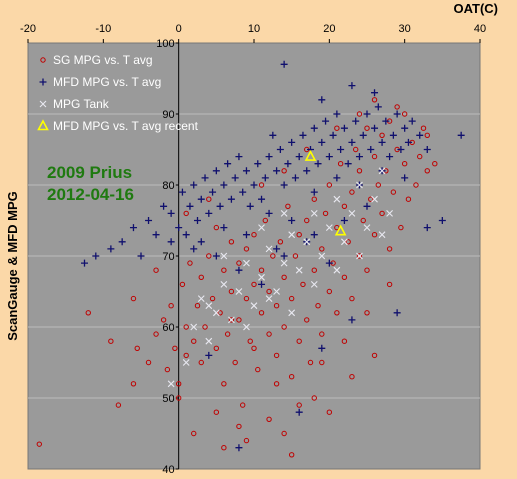 The height and width of the screenshot is (479, 517). What do you see at coordinates (107, 82) in the screenshot?
I see `legend-label: MFD MPG vs. T avg` at bounding box center [107, 82].